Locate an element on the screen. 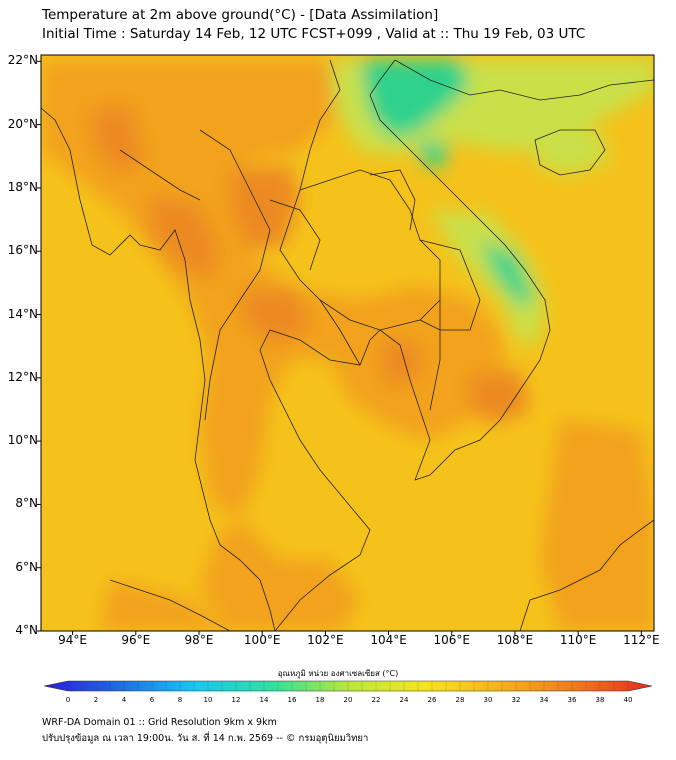  latitude-label: 10°N is located at coordinates (22, 440).